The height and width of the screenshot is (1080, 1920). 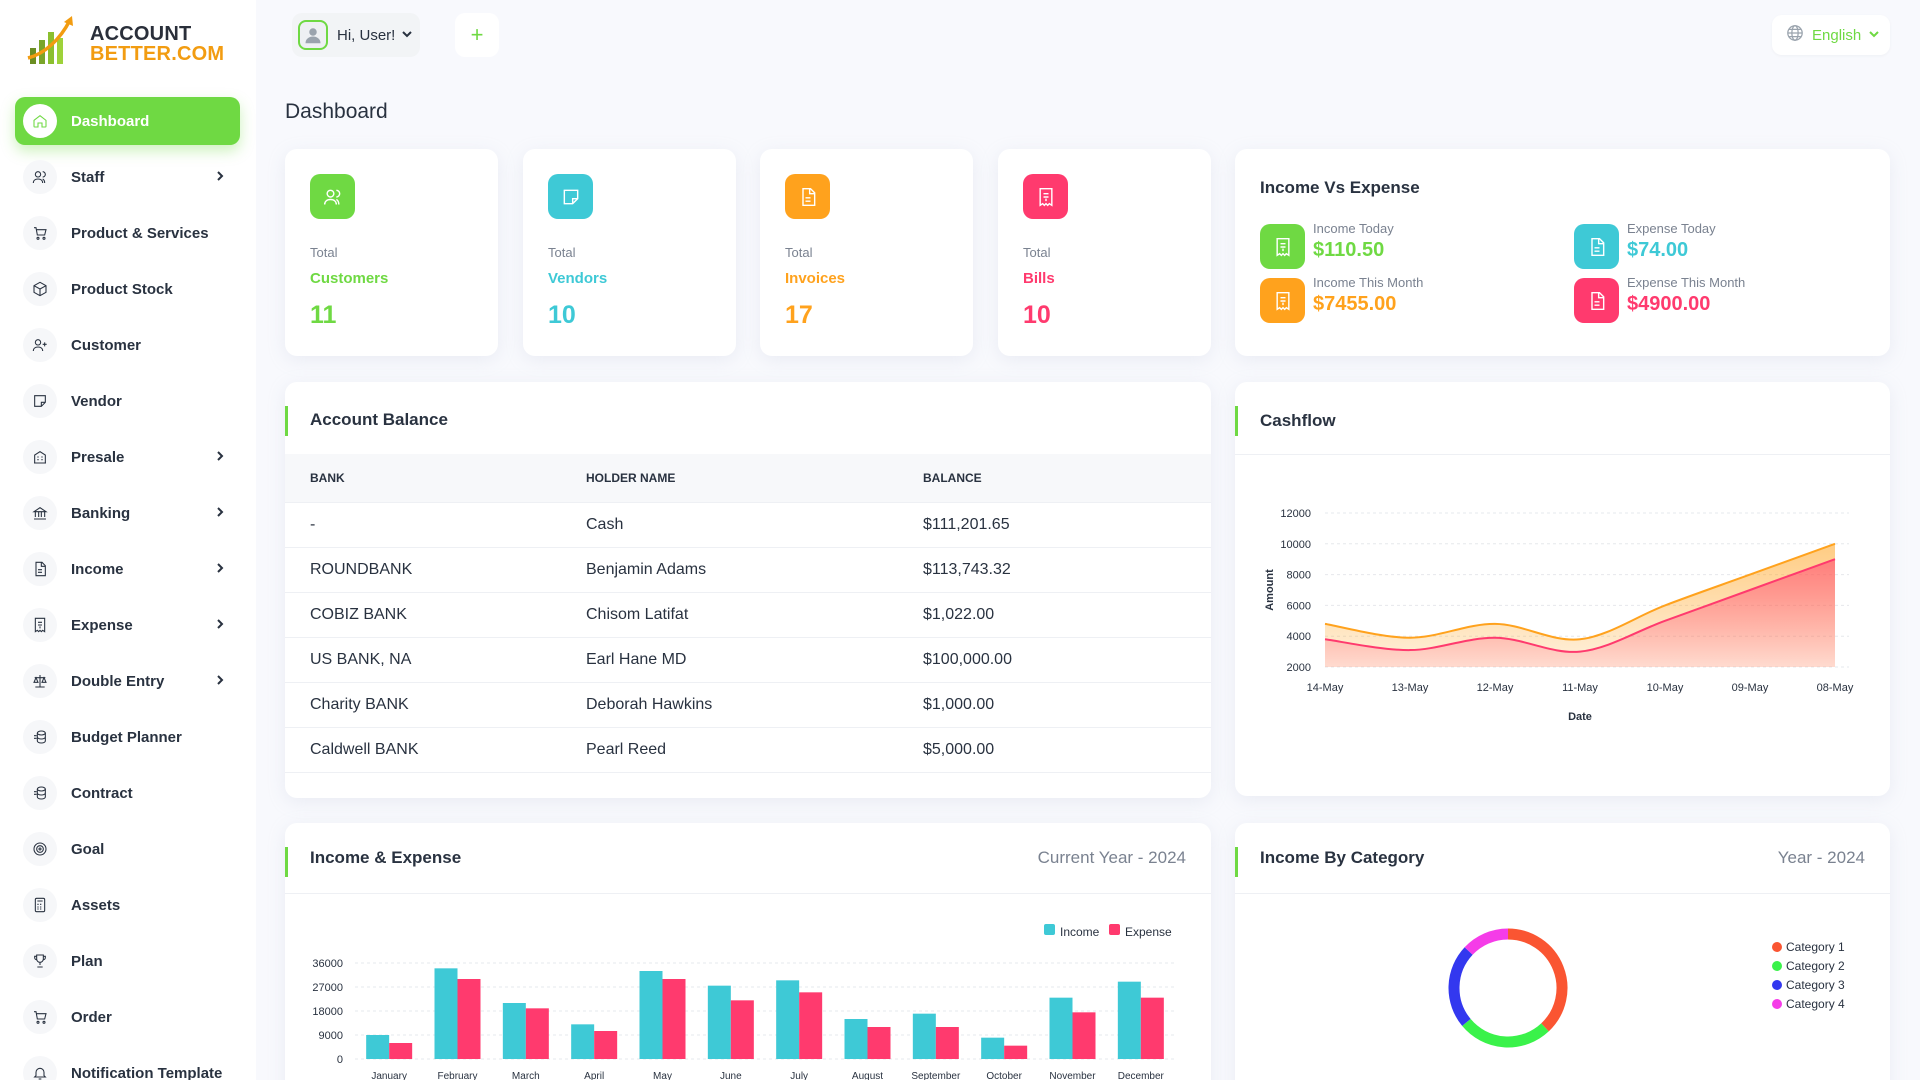 What do you see at coordinates (731, 1075) in the screenshot?
I see `x-tick-label: June` at bounding box center [731, 1075].